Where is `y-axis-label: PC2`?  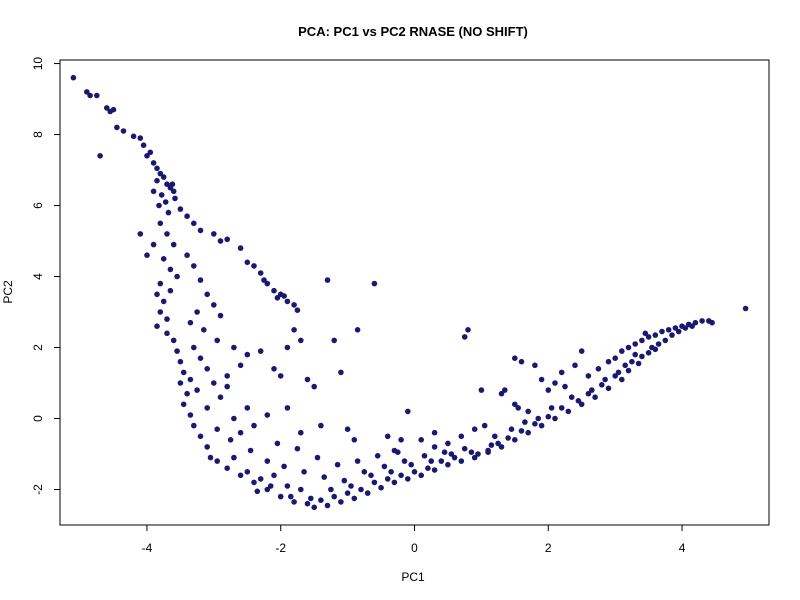
y-axis-label: PC2 is located at coordinates (8, 292).